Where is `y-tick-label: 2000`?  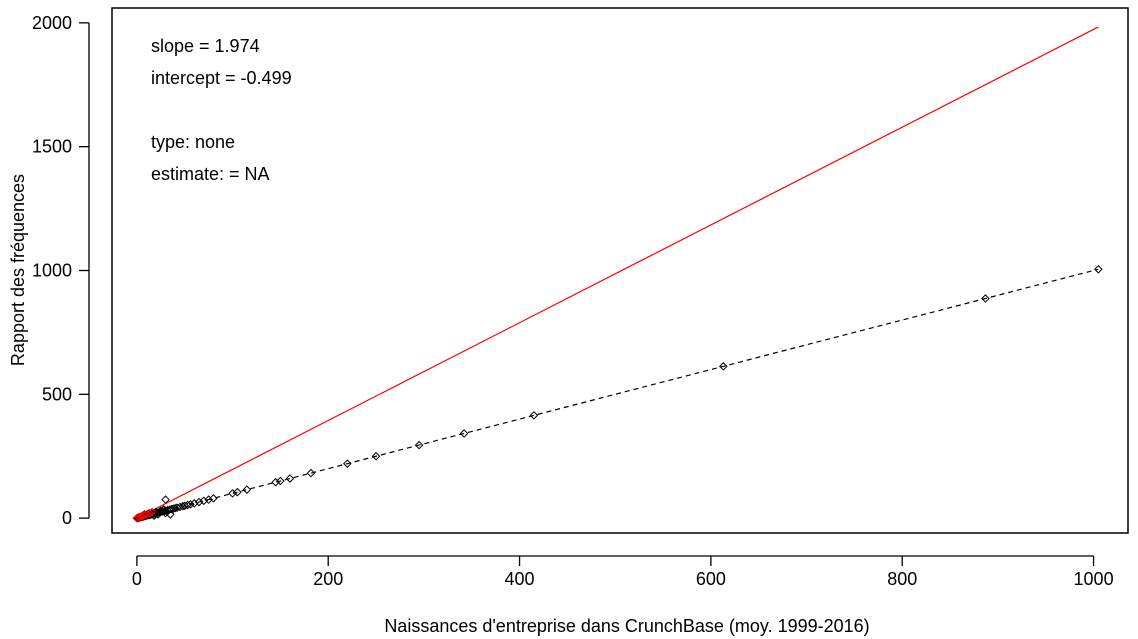
y-tick-label: 2000 is located at coordinates (52, 23).